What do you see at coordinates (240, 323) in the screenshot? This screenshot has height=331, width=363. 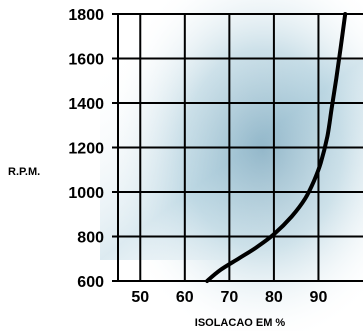 I see `x-axis-label: ISOLACAO EM %` at bounding box center [240, 323].